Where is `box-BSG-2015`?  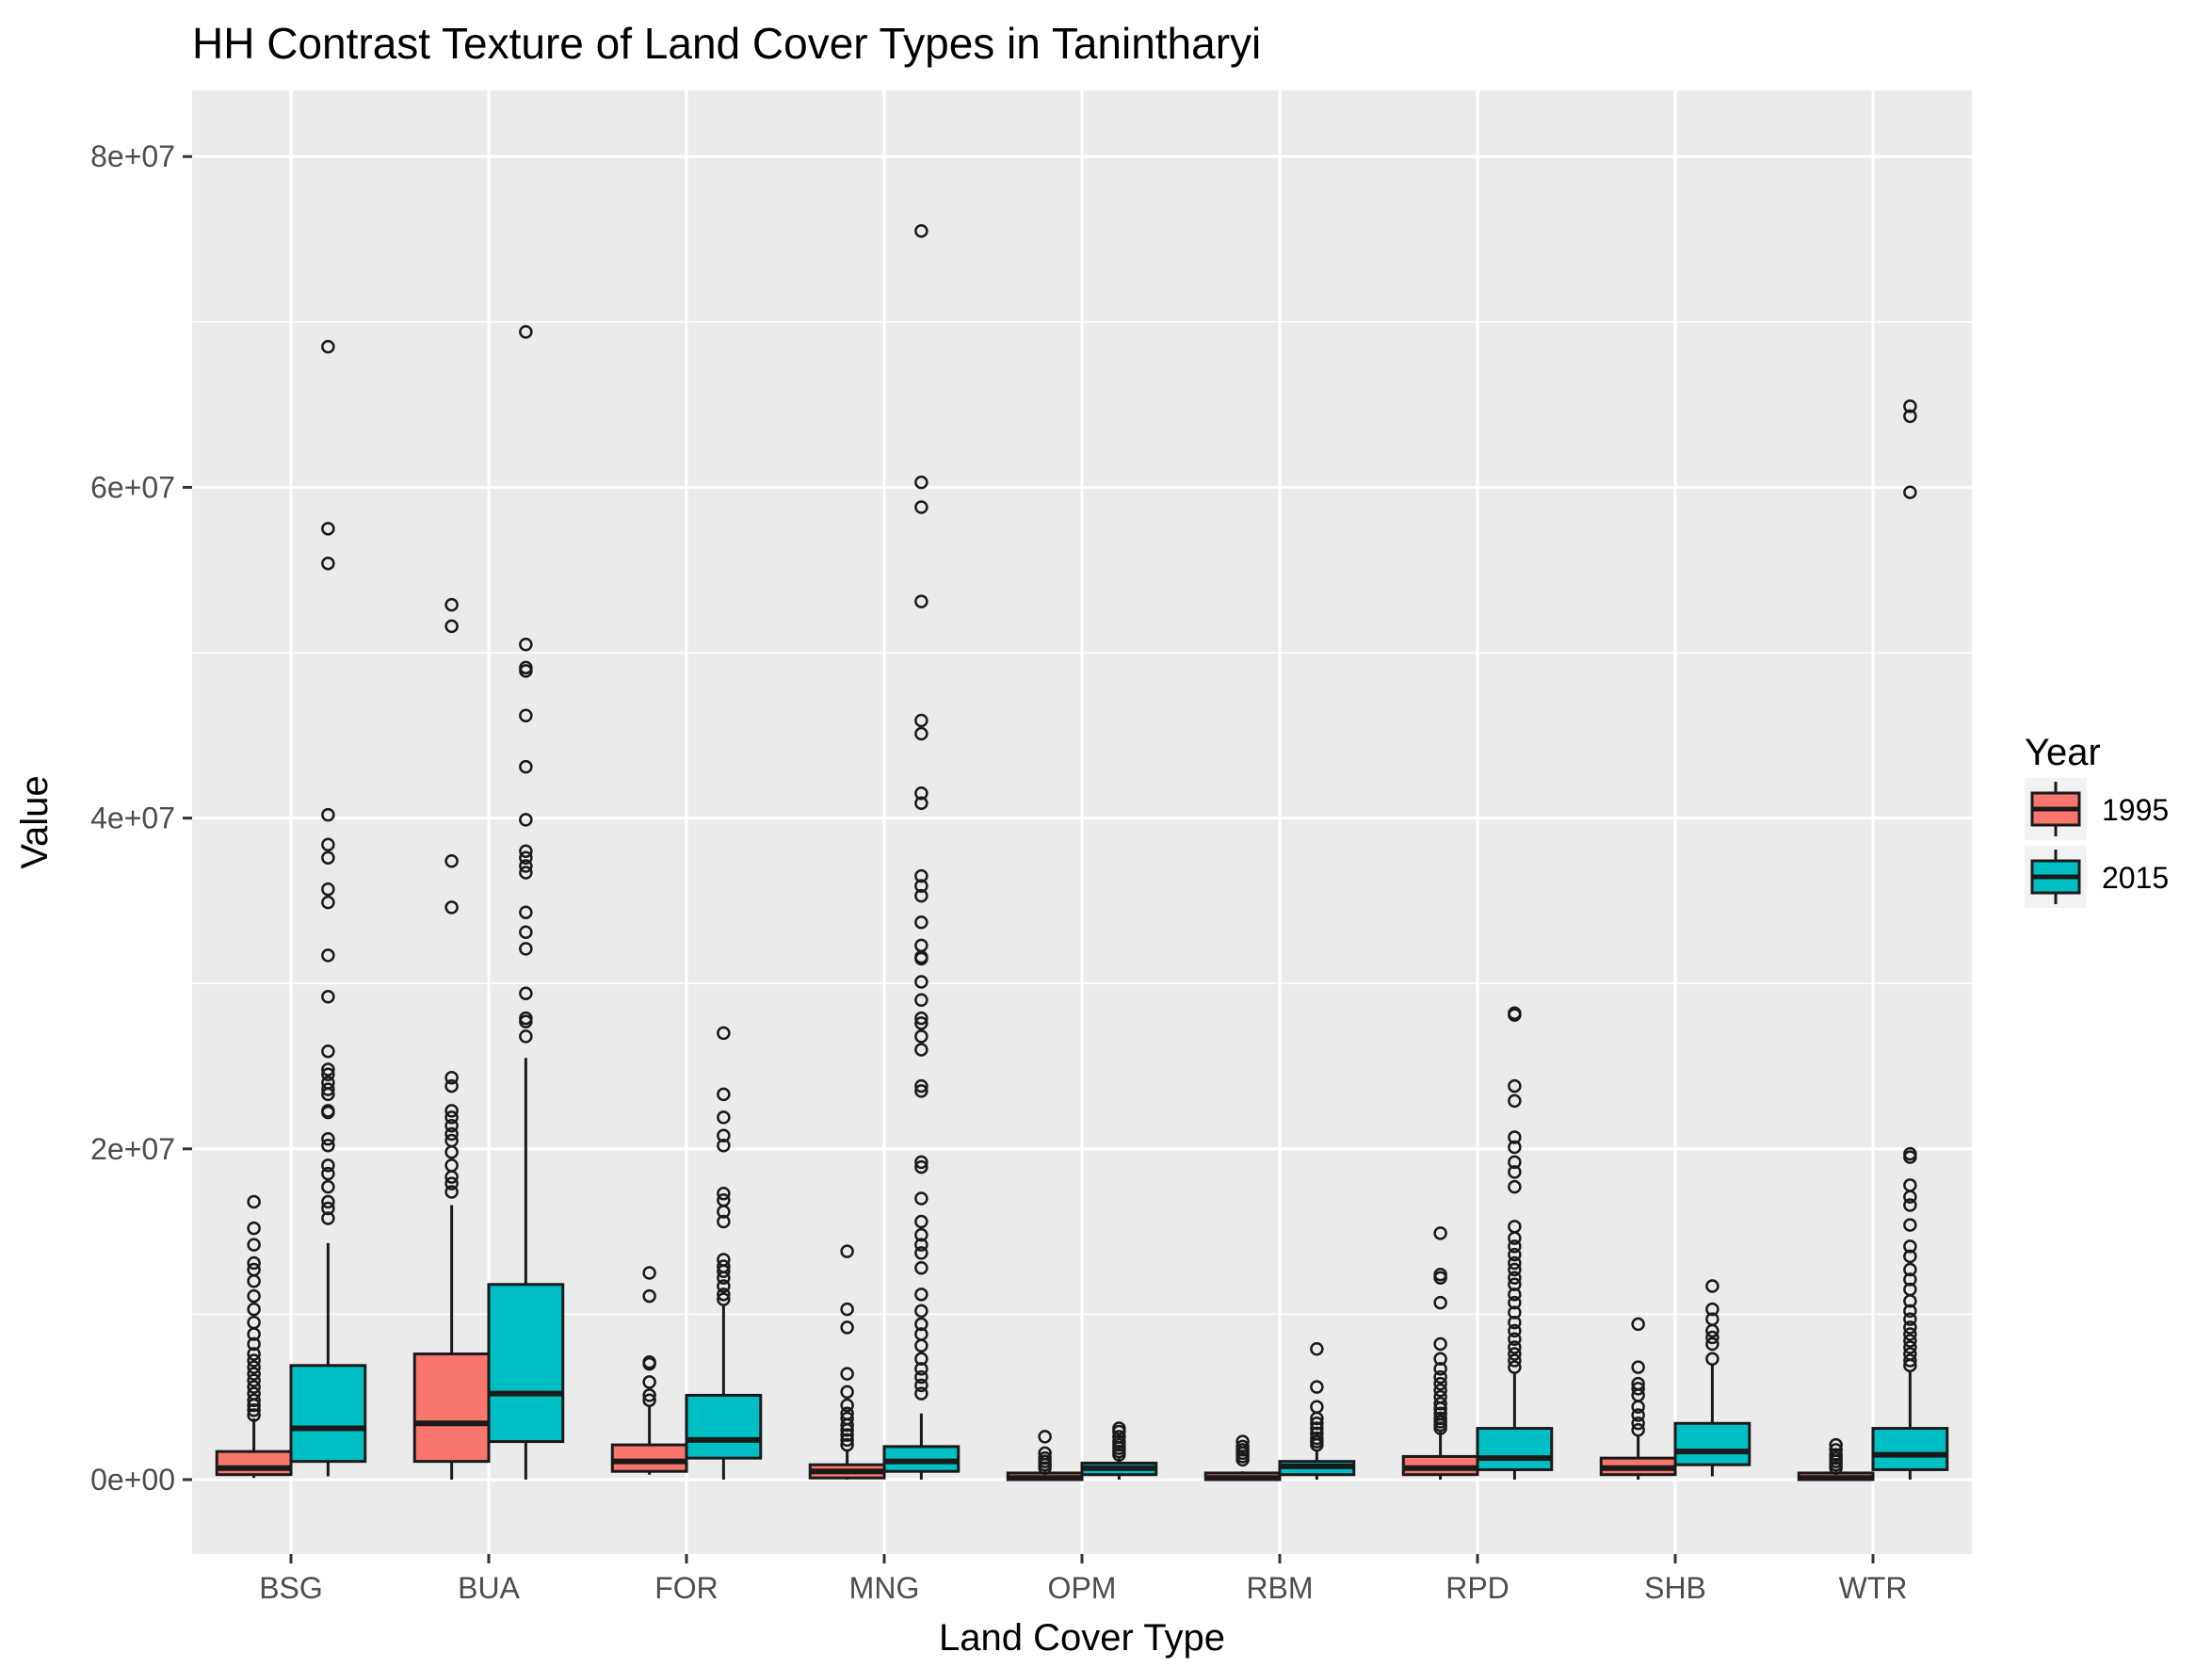 box-BSG-2015 is located at coordinates (328, 908).